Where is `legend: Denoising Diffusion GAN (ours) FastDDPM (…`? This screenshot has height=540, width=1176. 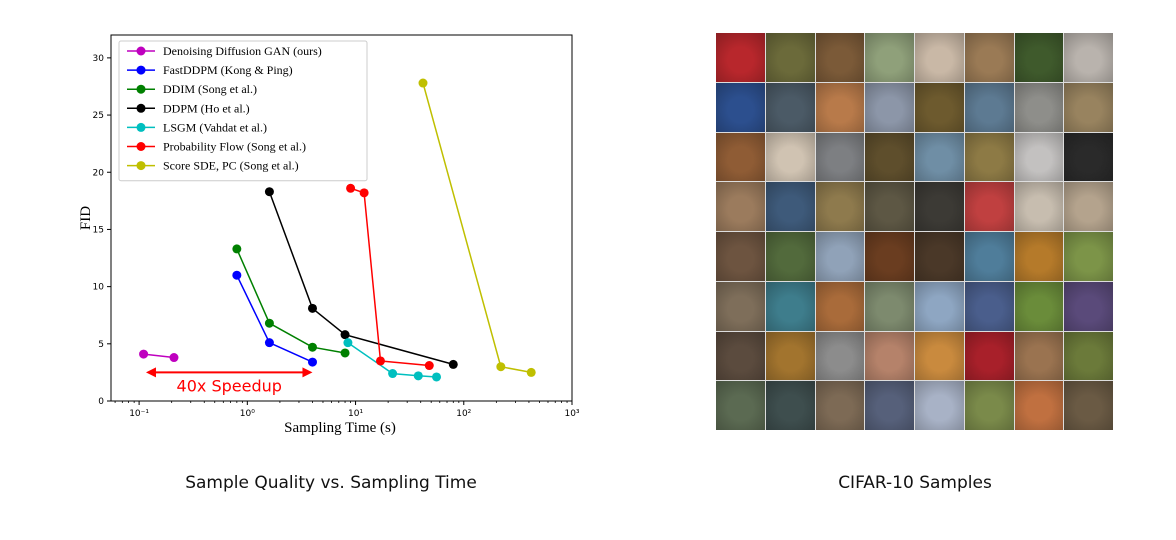
legend: Denoising Diffusion GAN (ours) FastDDPM (… is located at coordinates (243, 111).